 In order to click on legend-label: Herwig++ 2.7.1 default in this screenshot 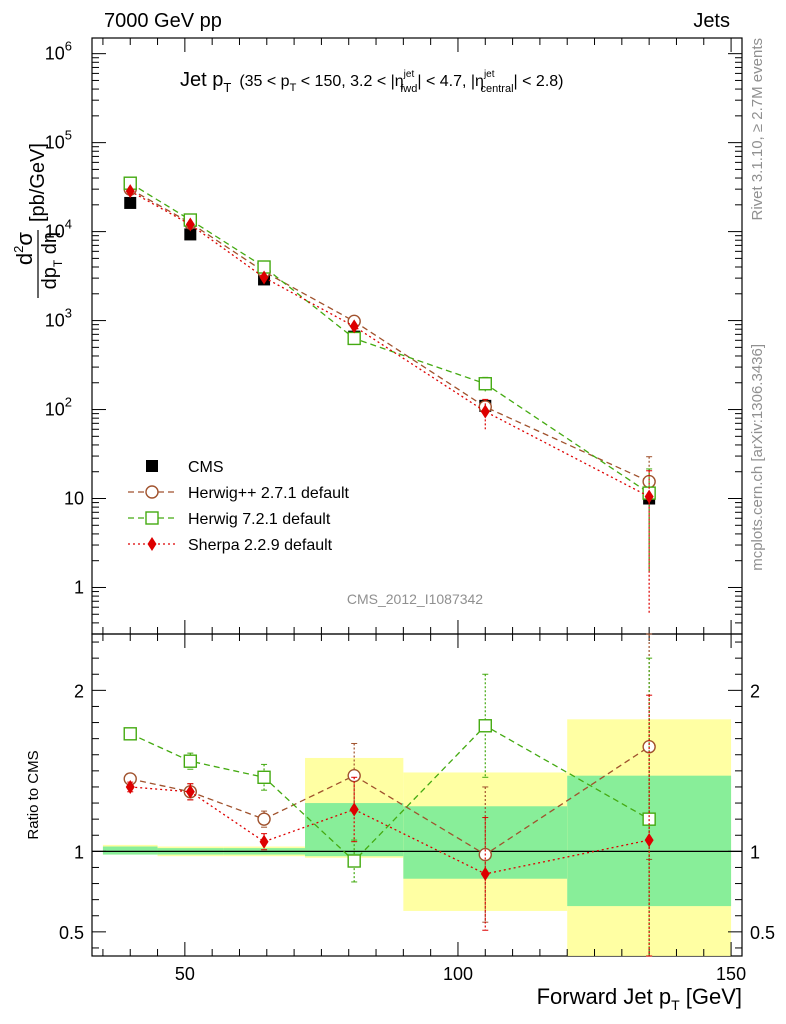, I will do `click(269, 493)`.